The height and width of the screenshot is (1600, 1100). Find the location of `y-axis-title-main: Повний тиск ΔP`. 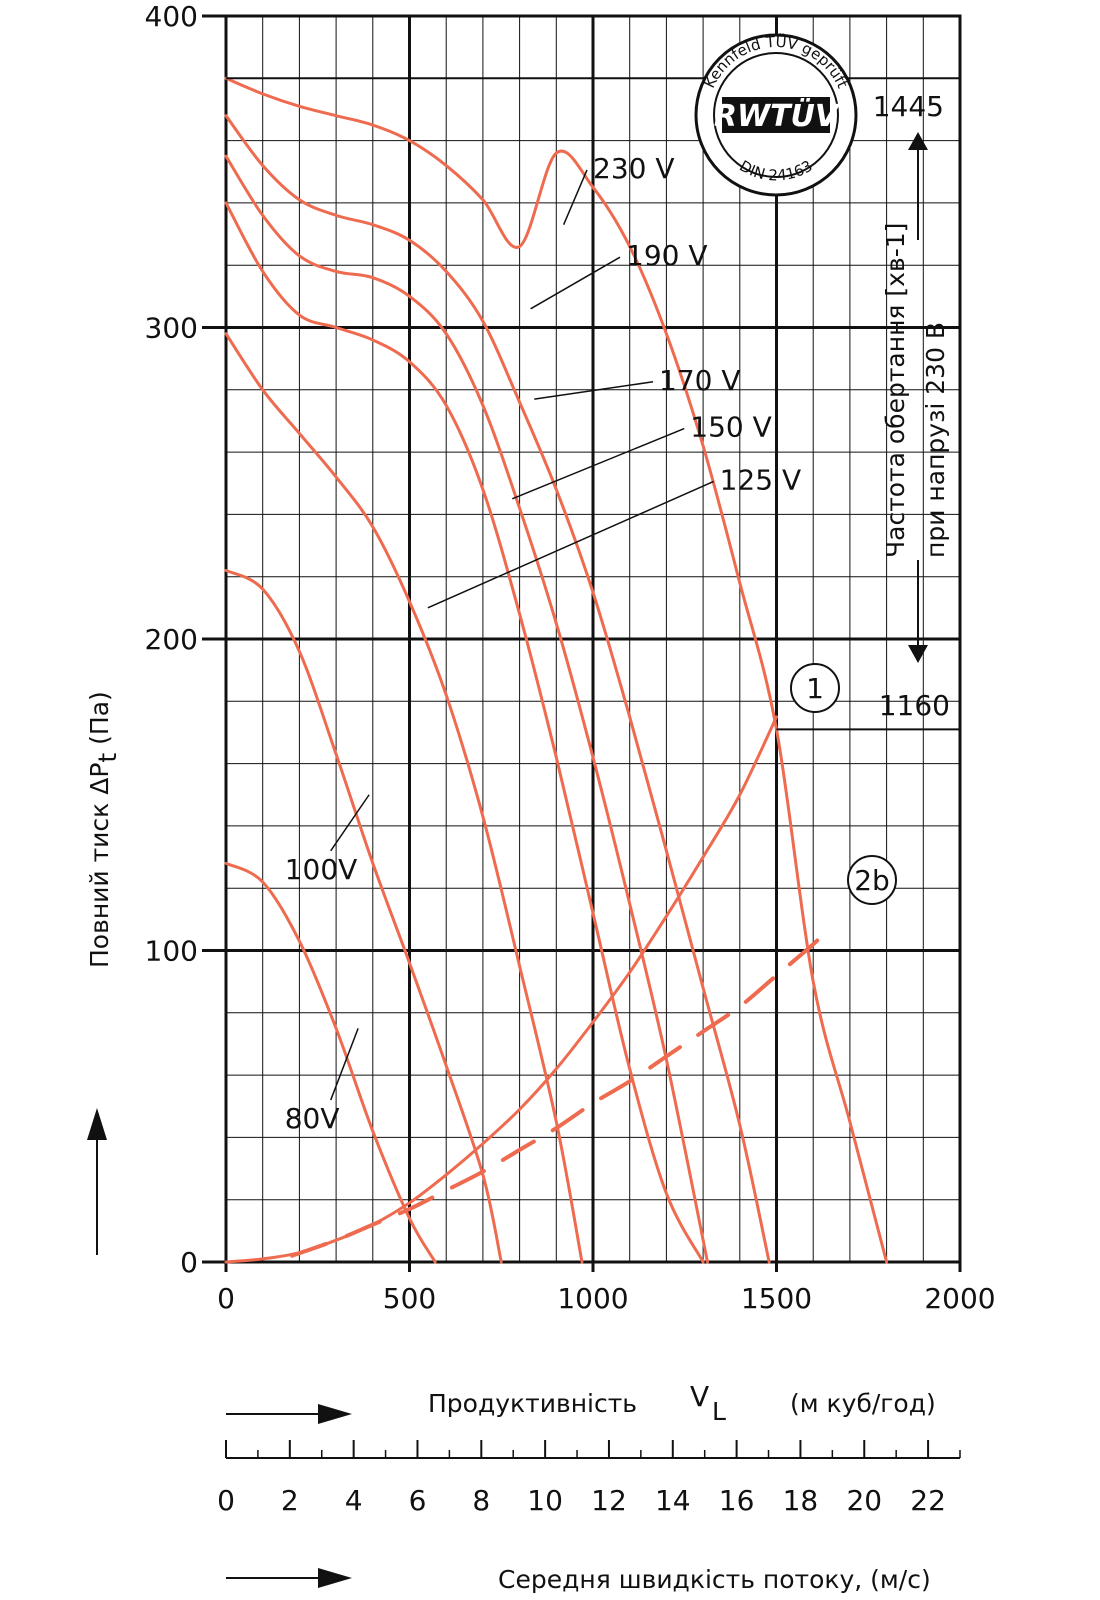

y-axis-title-main: Повний тиск ΔP is located at coordinates (99, 865).